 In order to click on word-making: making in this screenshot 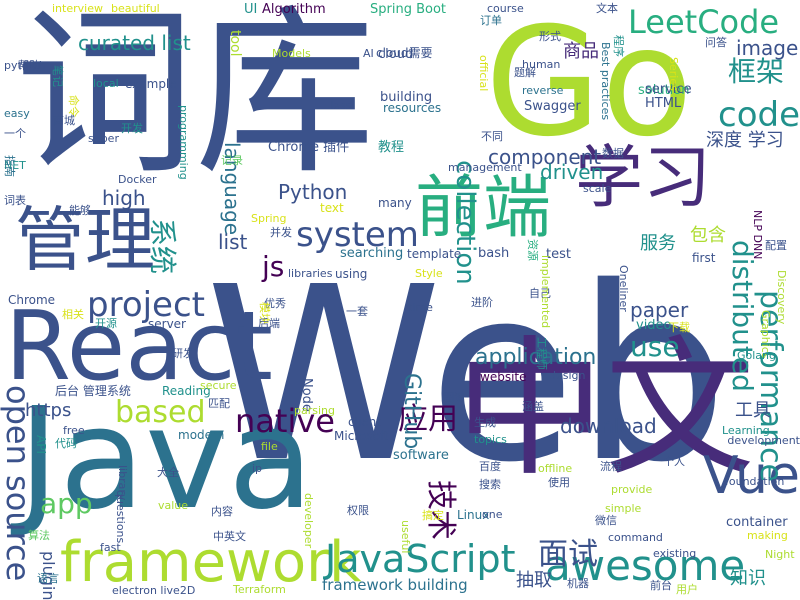, I will do `click(767, 535)`.